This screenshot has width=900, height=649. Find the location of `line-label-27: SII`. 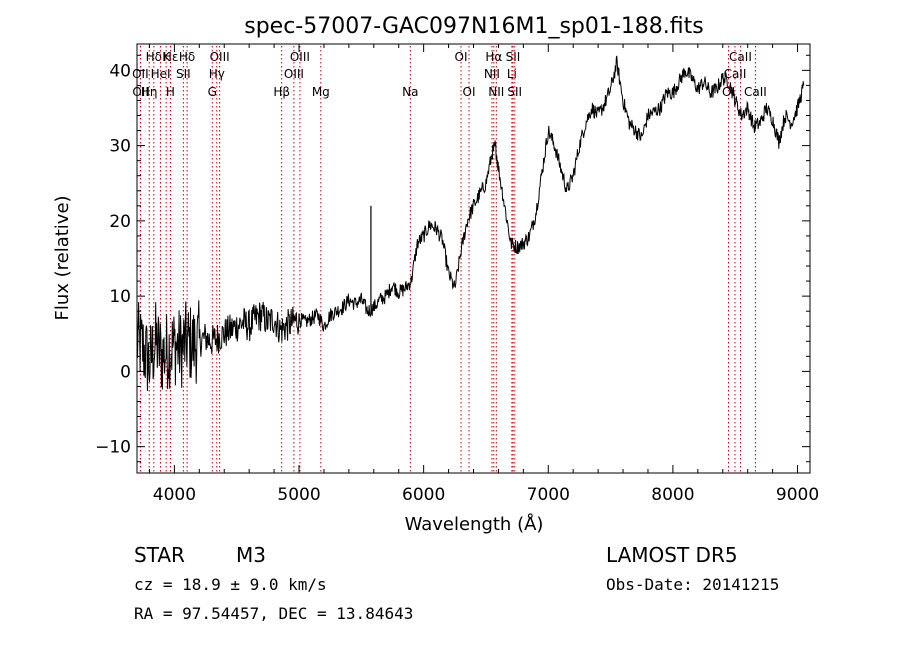

line-label-27: SII is located at coordinates (514, 92).